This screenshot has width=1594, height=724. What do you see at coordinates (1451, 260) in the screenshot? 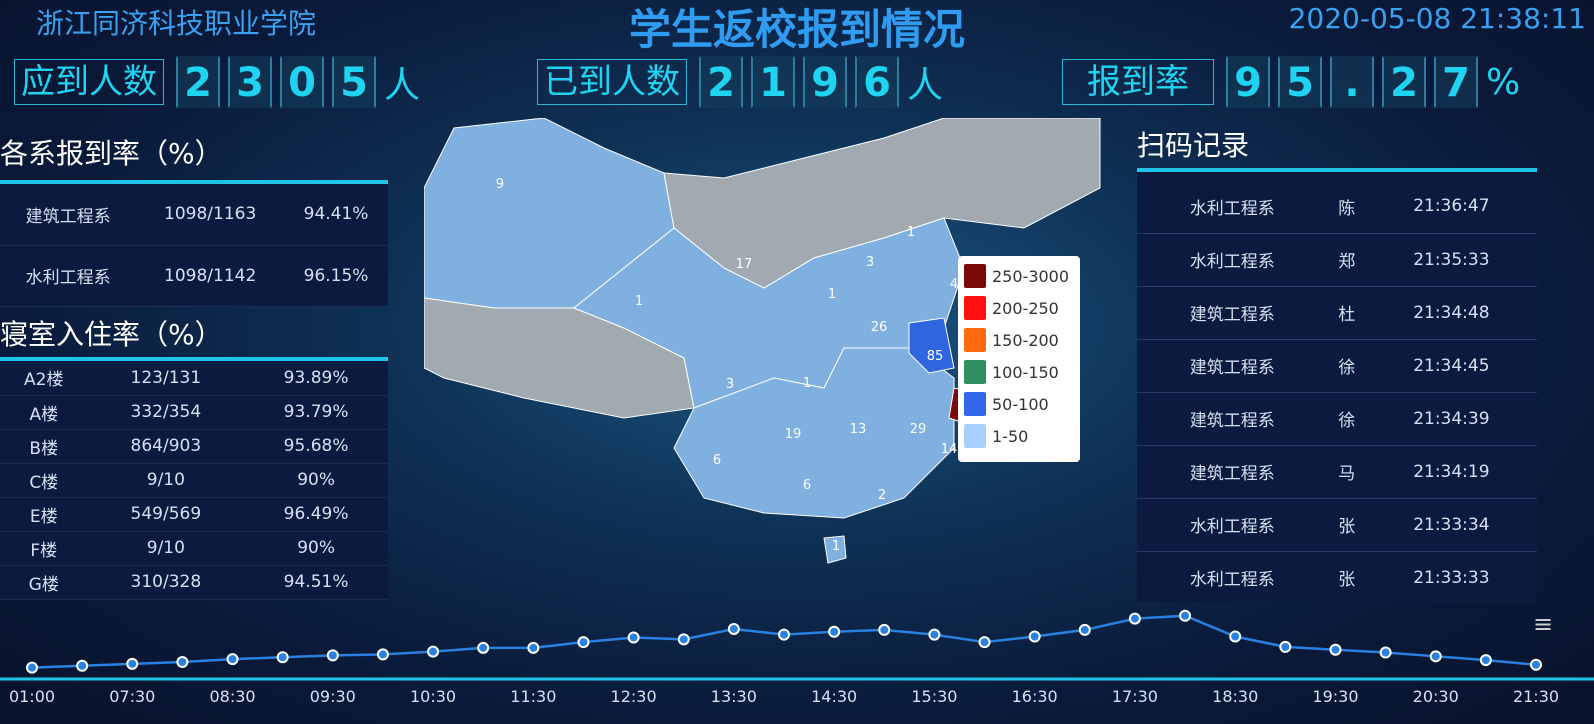
I see `table-cell: 21:35:33` at bounding box center [1451, 260].